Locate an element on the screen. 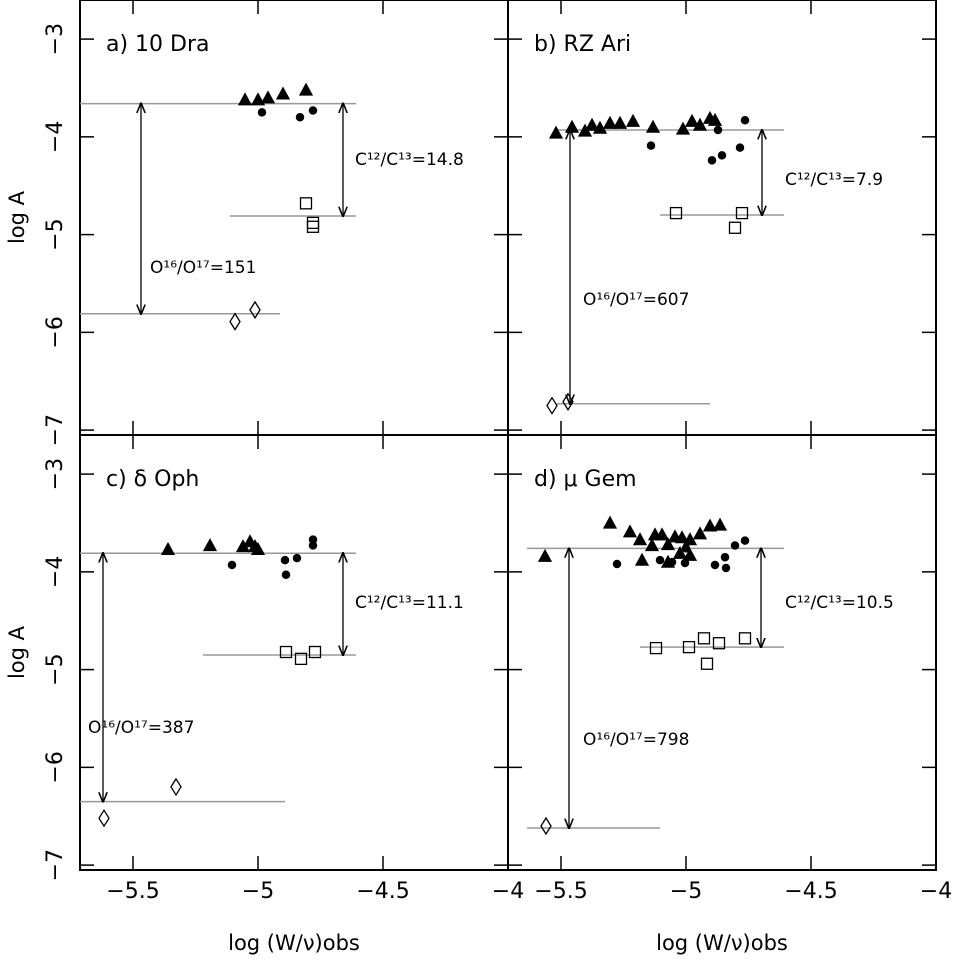 The image size is (956, 962). panel-title: d) μ Gem is located at coordinates (585, 479).